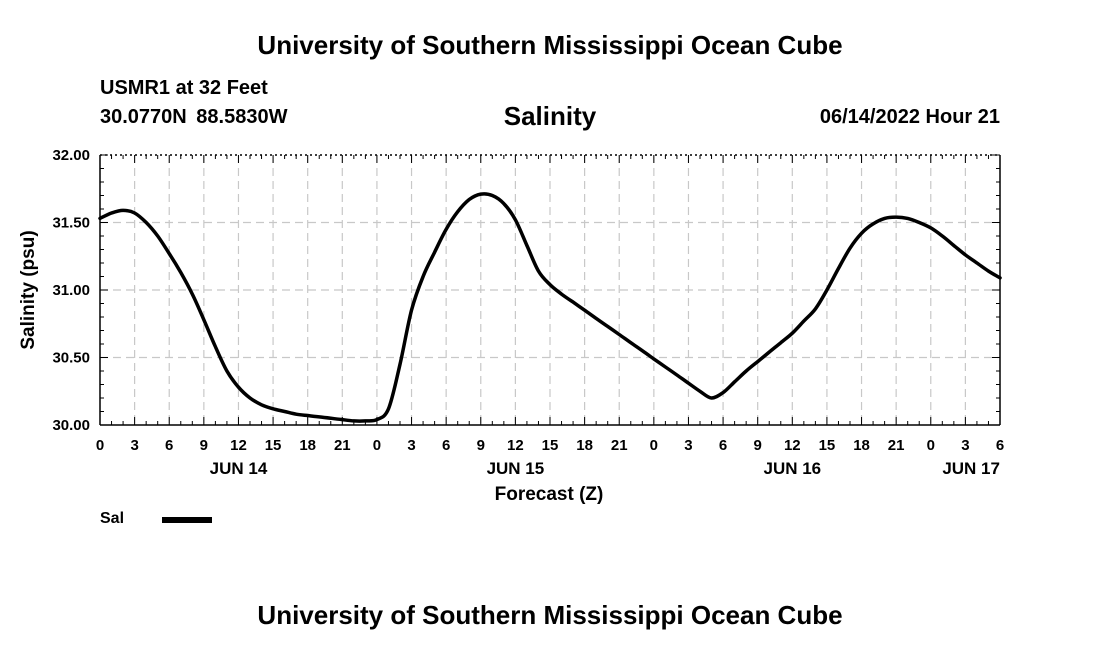  What do you see at coordinates (71, 425) in the screenshot?
I see `y-tick-label: 30.00` at bounding box center [71, 425].